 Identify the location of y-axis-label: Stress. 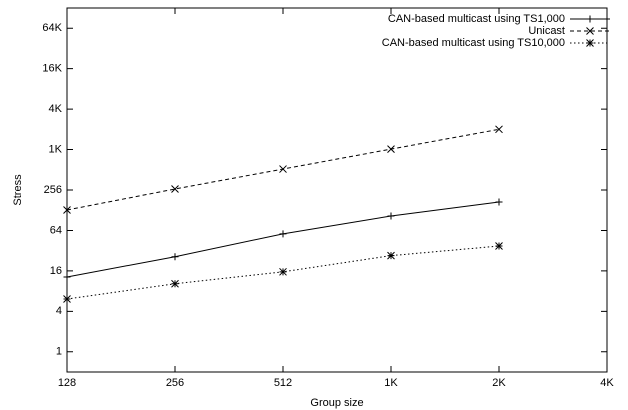
(18, 190).